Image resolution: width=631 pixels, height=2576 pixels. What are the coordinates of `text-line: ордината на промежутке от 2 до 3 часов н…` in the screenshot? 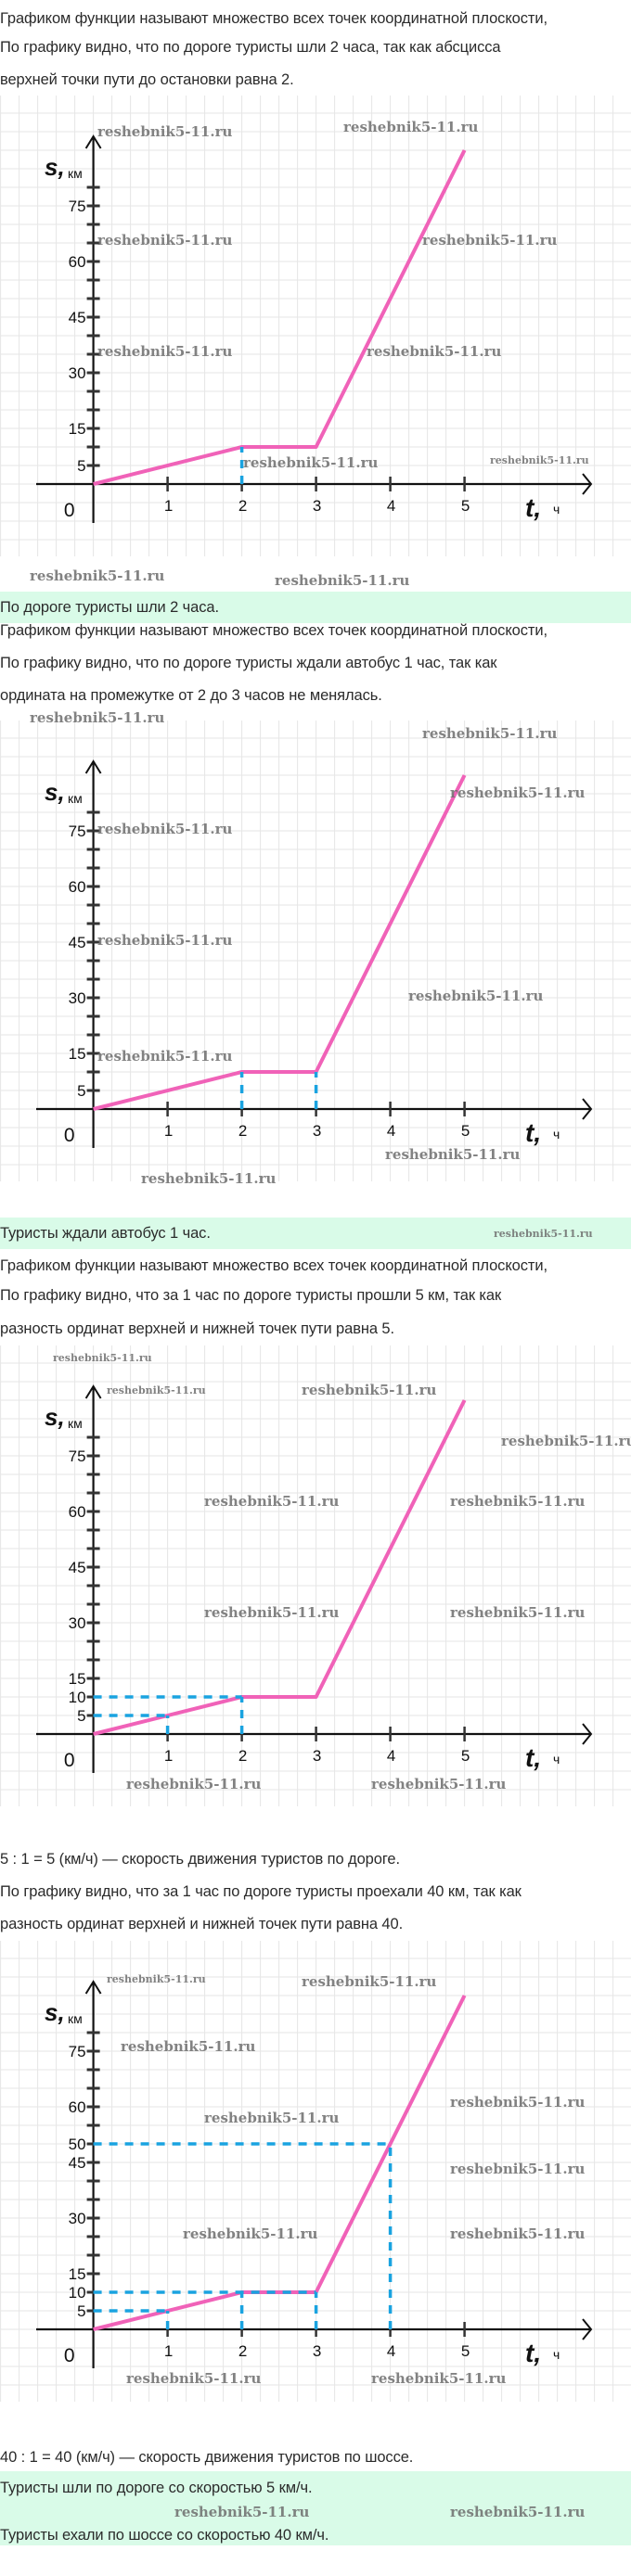 It's located at (191, 695).